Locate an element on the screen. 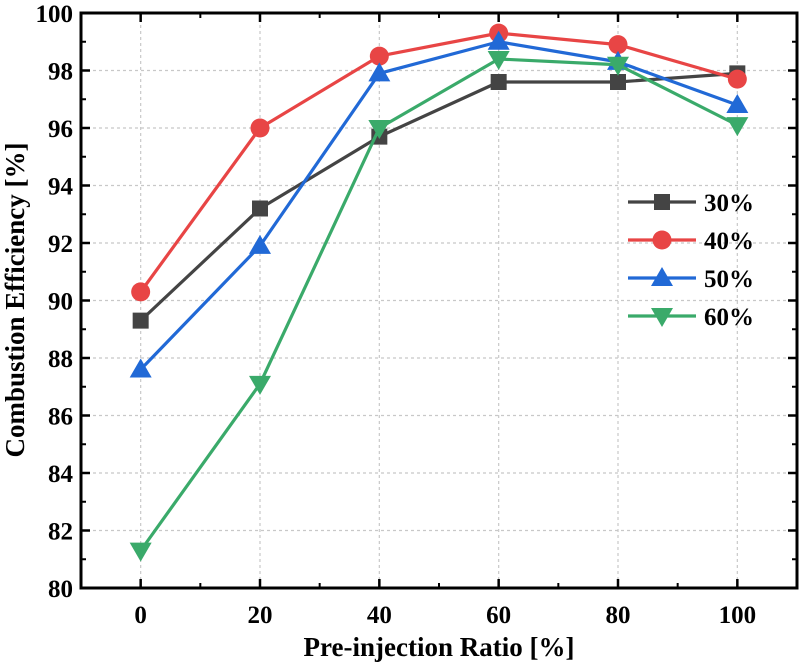  y-axis-title: Combustion Efficiency [%] is located at coordinates (15, 300).